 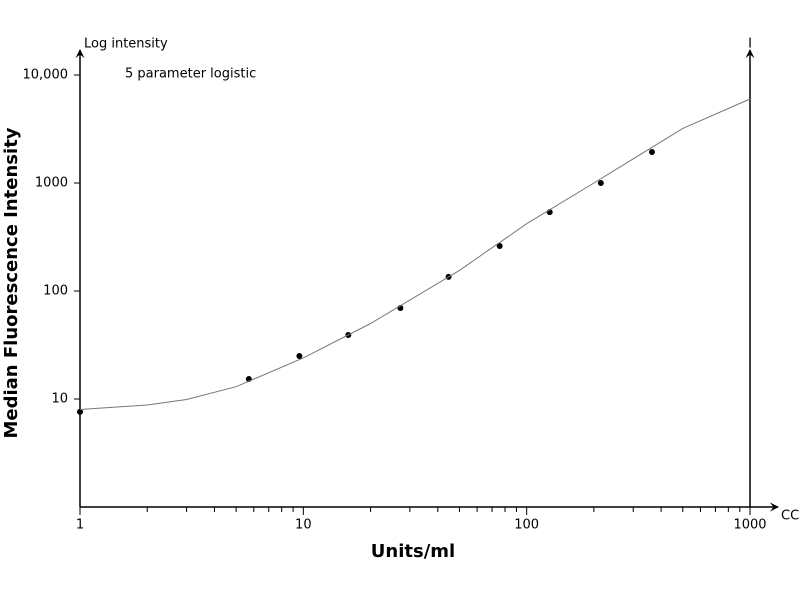 What do you see at coordinates (51, 183) in the screenshot?
I see `y-tick-label: 1000` at bounding box center [51, 183].